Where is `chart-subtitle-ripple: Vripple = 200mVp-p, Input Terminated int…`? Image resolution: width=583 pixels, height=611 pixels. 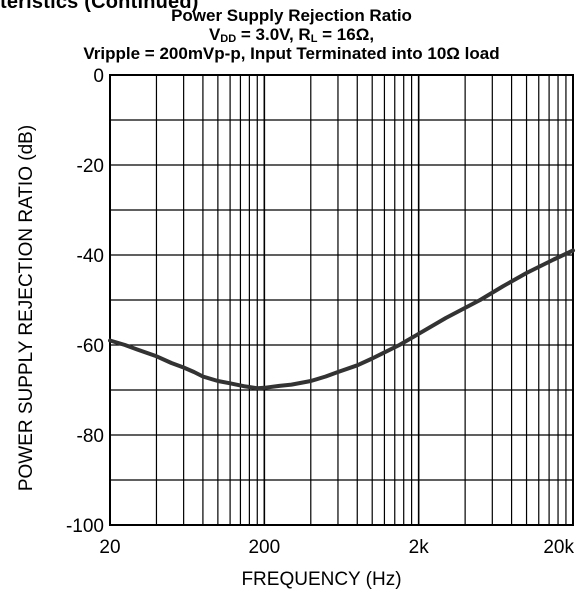 chart-subtitle-ripple: Vripple = 200mVp-p, Input Terminated int… is located at coordinates (291, 53).